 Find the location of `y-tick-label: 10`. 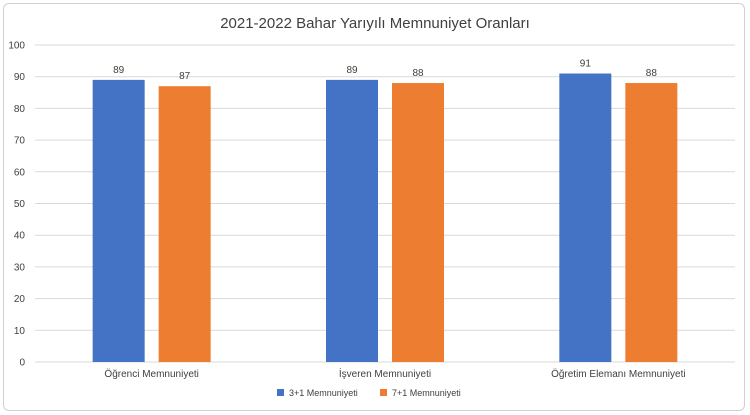

y-tick-label: 10 is located at coordinates (20, 331).